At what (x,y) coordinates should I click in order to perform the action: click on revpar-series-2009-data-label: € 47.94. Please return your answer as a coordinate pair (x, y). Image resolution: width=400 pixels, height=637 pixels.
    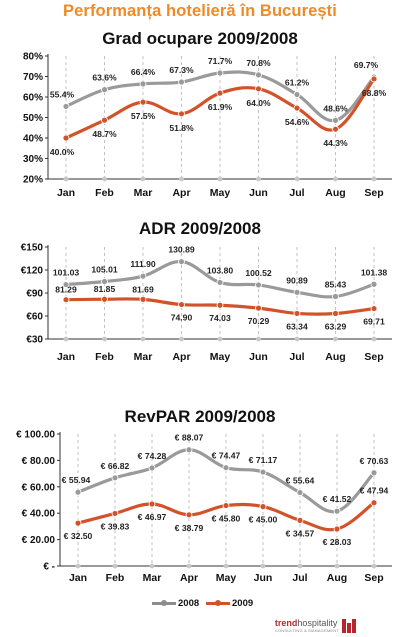
    Looking at the image, I should click on (374, 491).